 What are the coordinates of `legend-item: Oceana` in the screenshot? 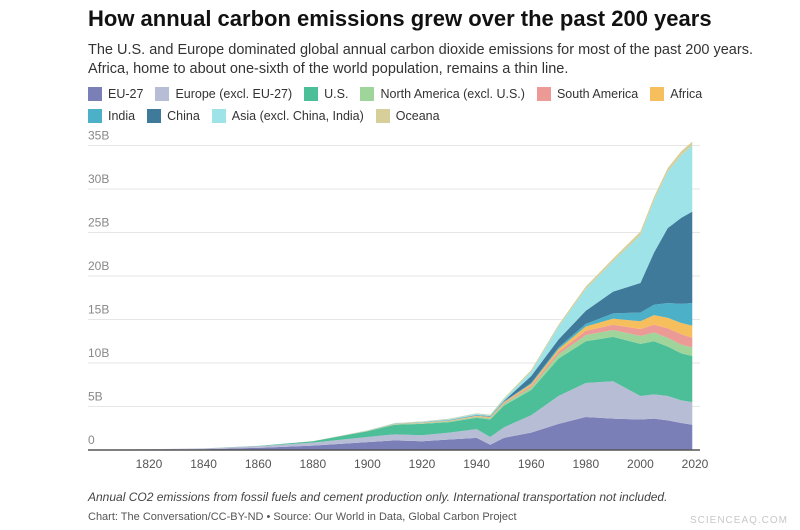 It's located at (407, 116).